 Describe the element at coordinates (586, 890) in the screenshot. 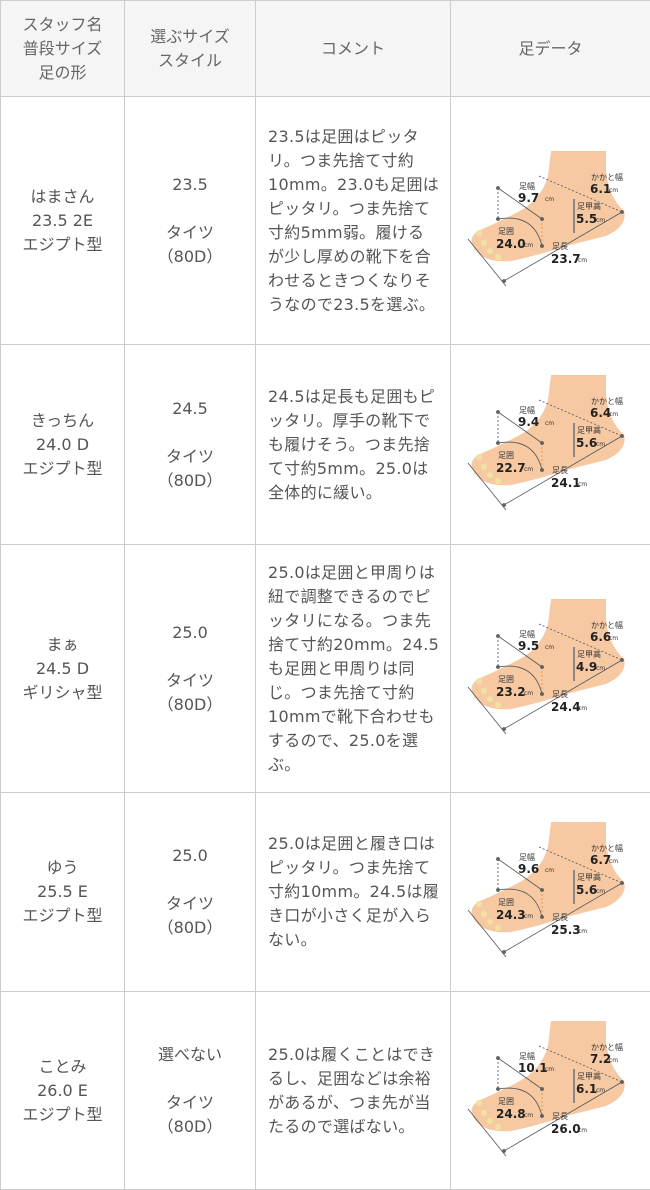

I see `instep-value: 5.6` at that location.